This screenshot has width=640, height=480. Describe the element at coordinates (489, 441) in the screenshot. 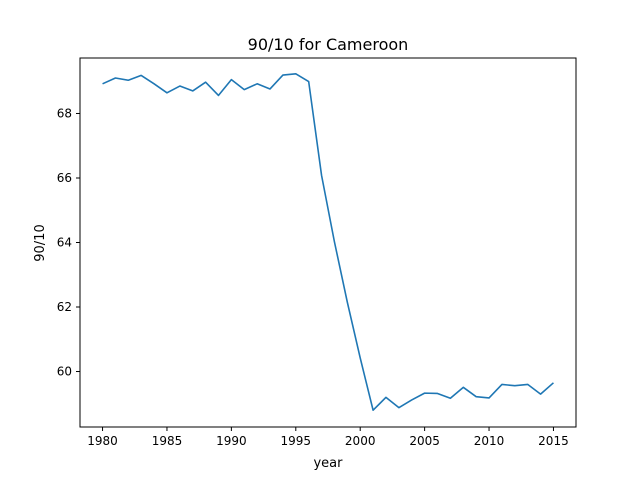

I see `x-tick-label: 2010` at that location.